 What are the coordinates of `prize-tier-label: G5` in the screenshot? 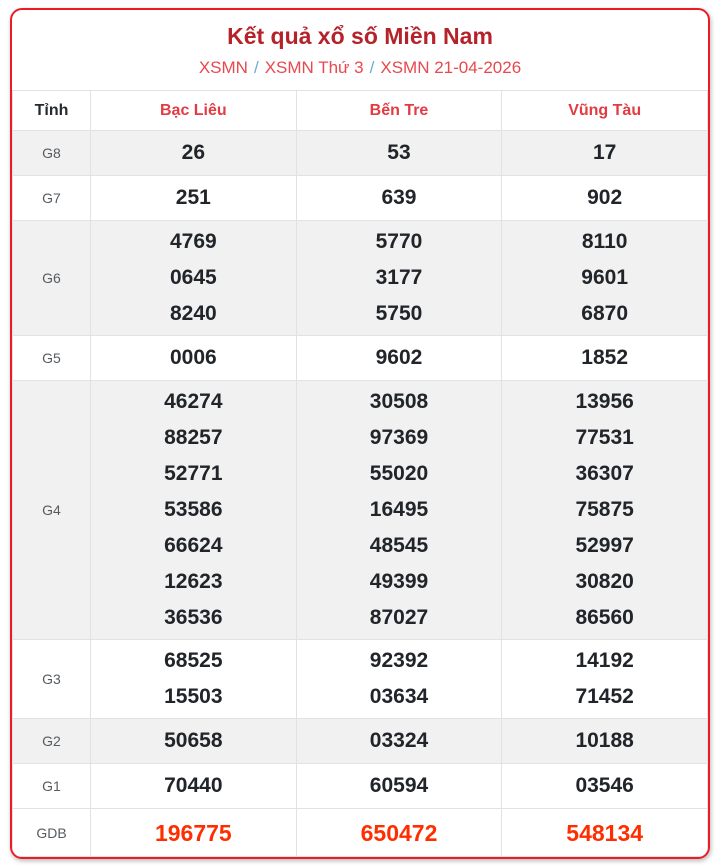 It's located at (51, 358).